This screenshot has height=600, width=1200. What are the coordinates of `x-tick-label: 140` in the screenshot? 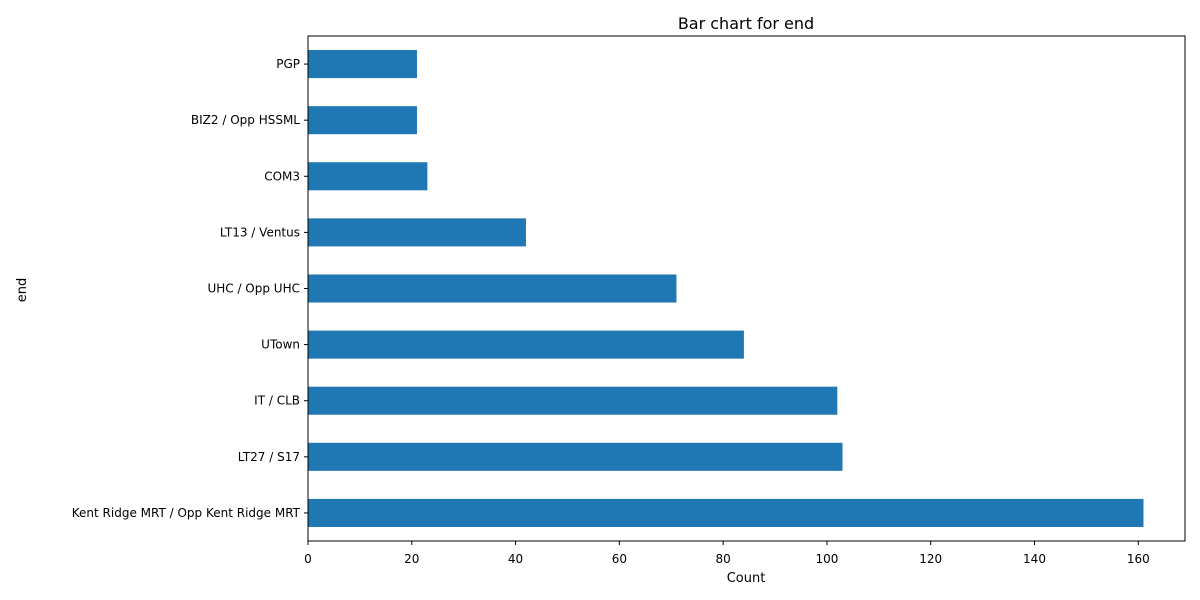 It's located at (1034, 559).